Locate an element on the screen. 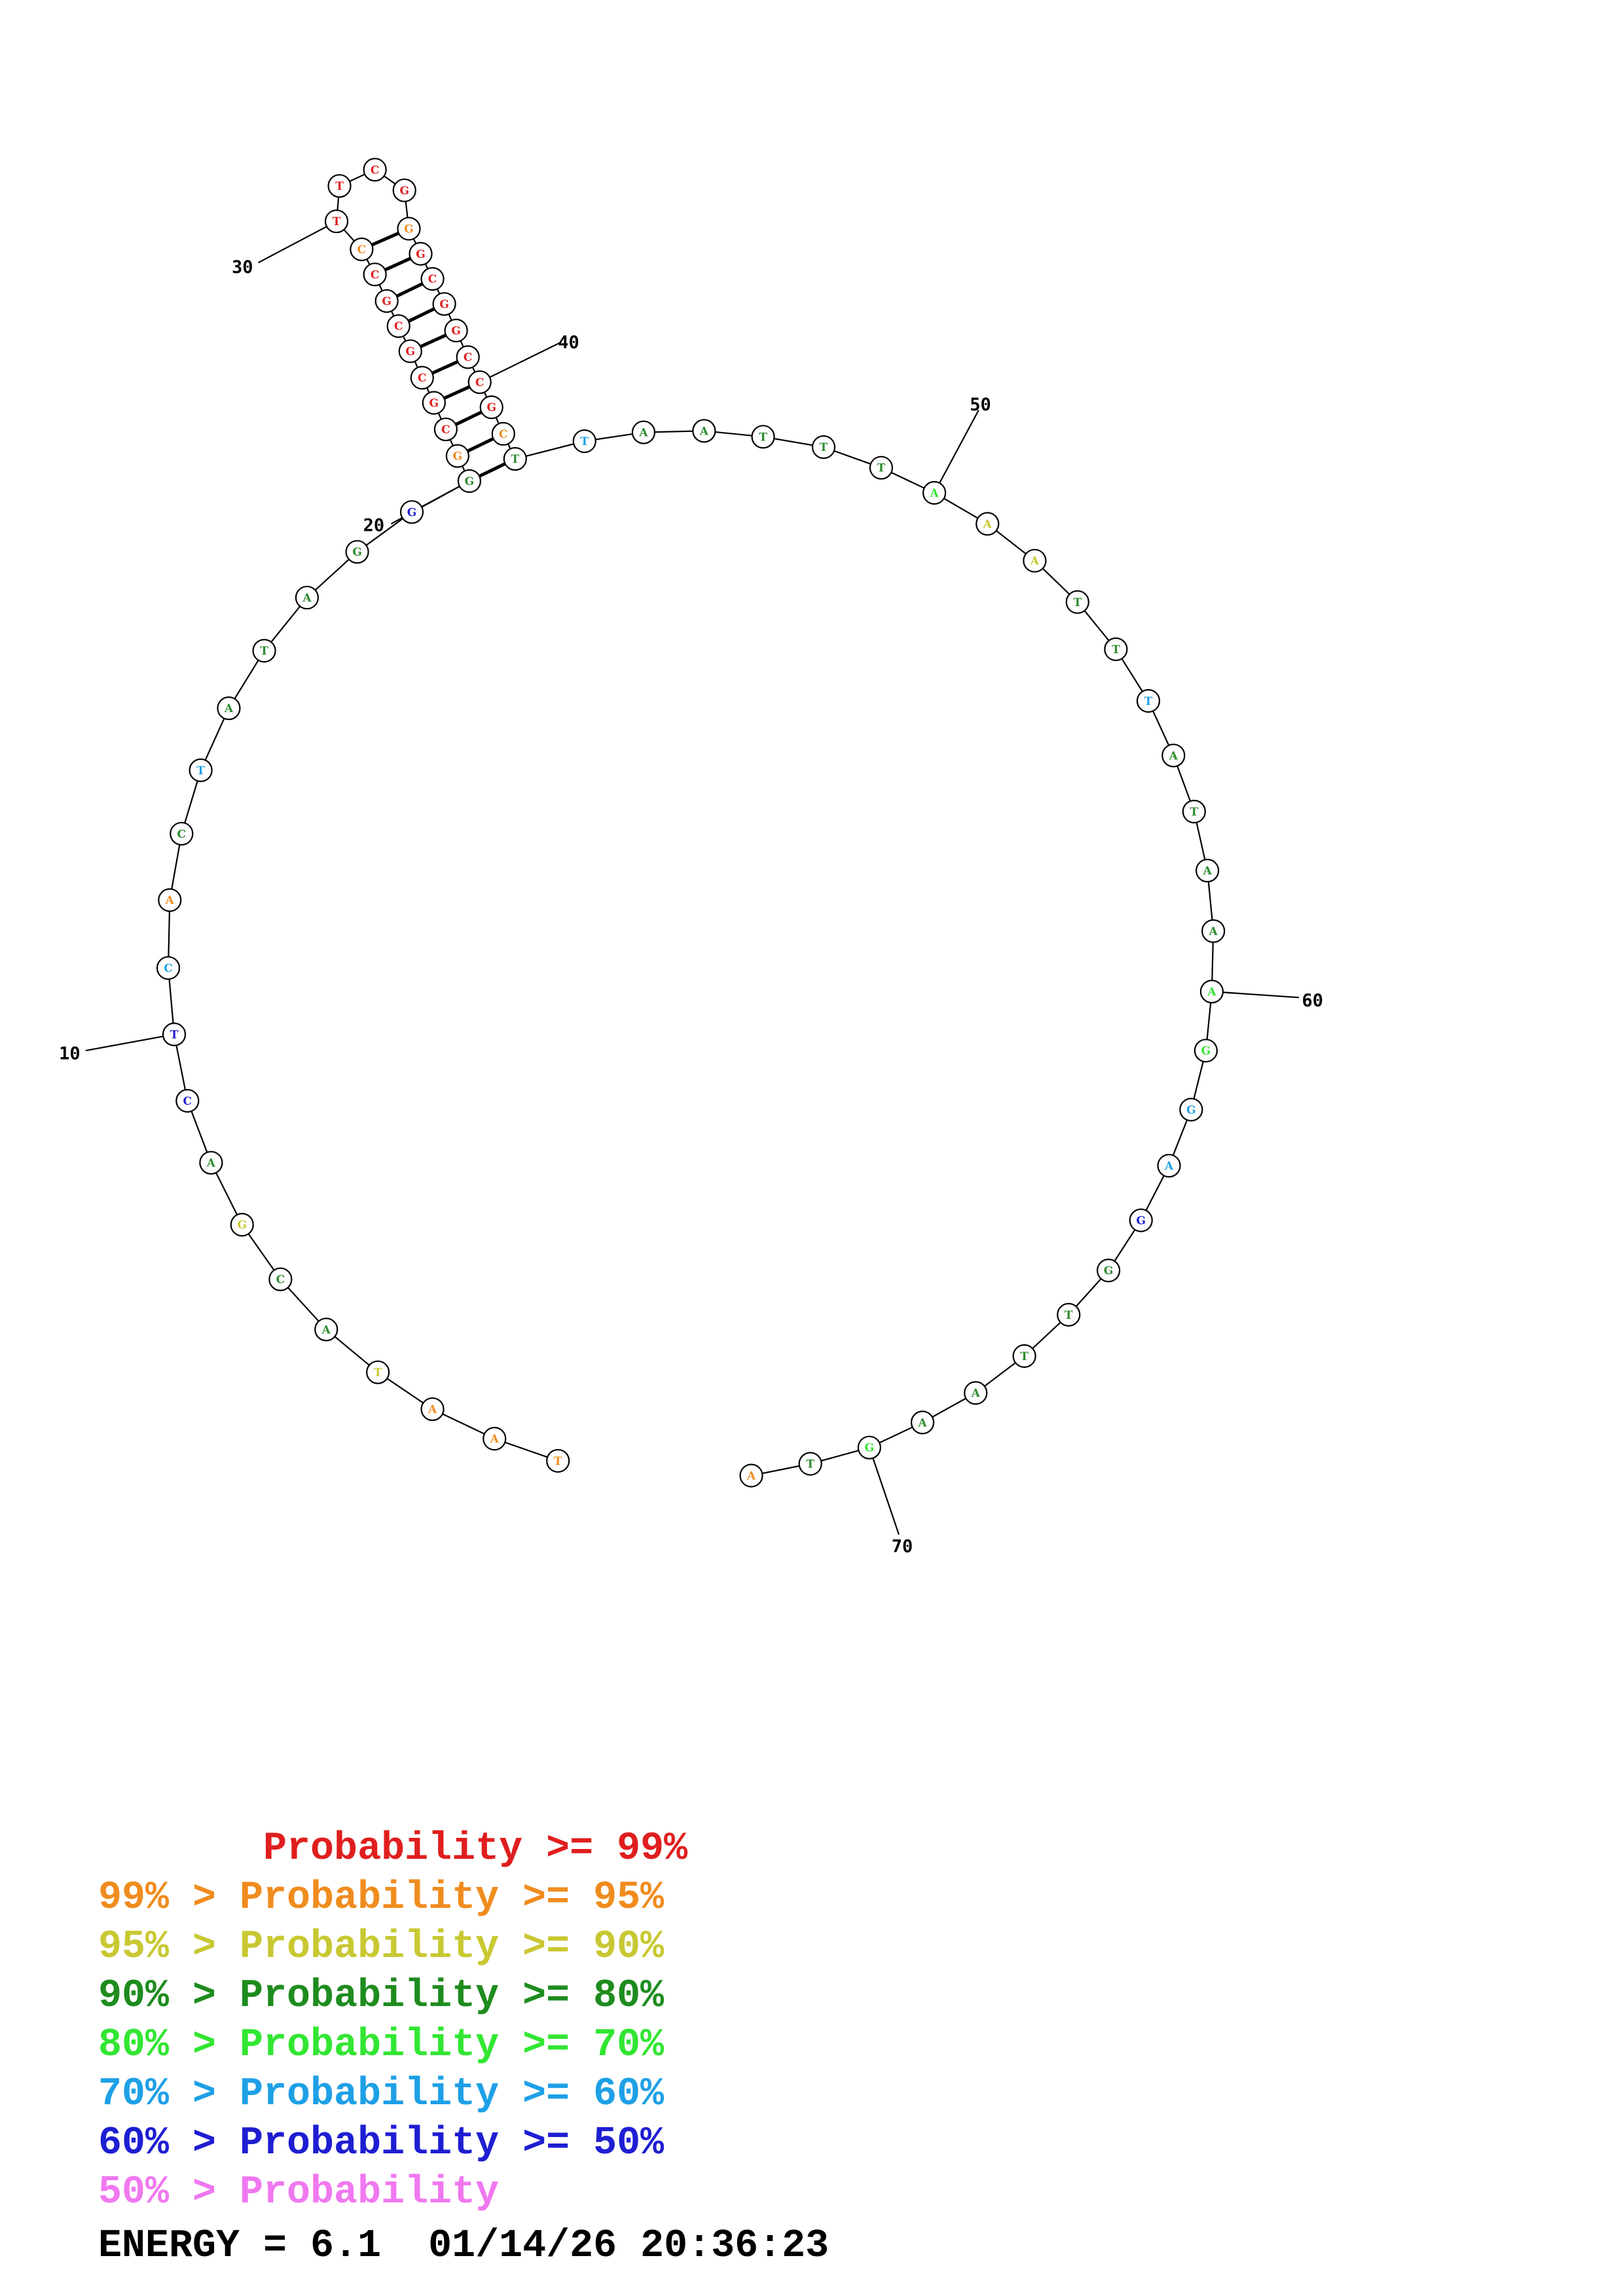 The height and width of the screenshot is (2296, 1623). energy-line: ENERGY = 6.1 01/14/26 20:36:23 is located at coordinates (464, 2246).